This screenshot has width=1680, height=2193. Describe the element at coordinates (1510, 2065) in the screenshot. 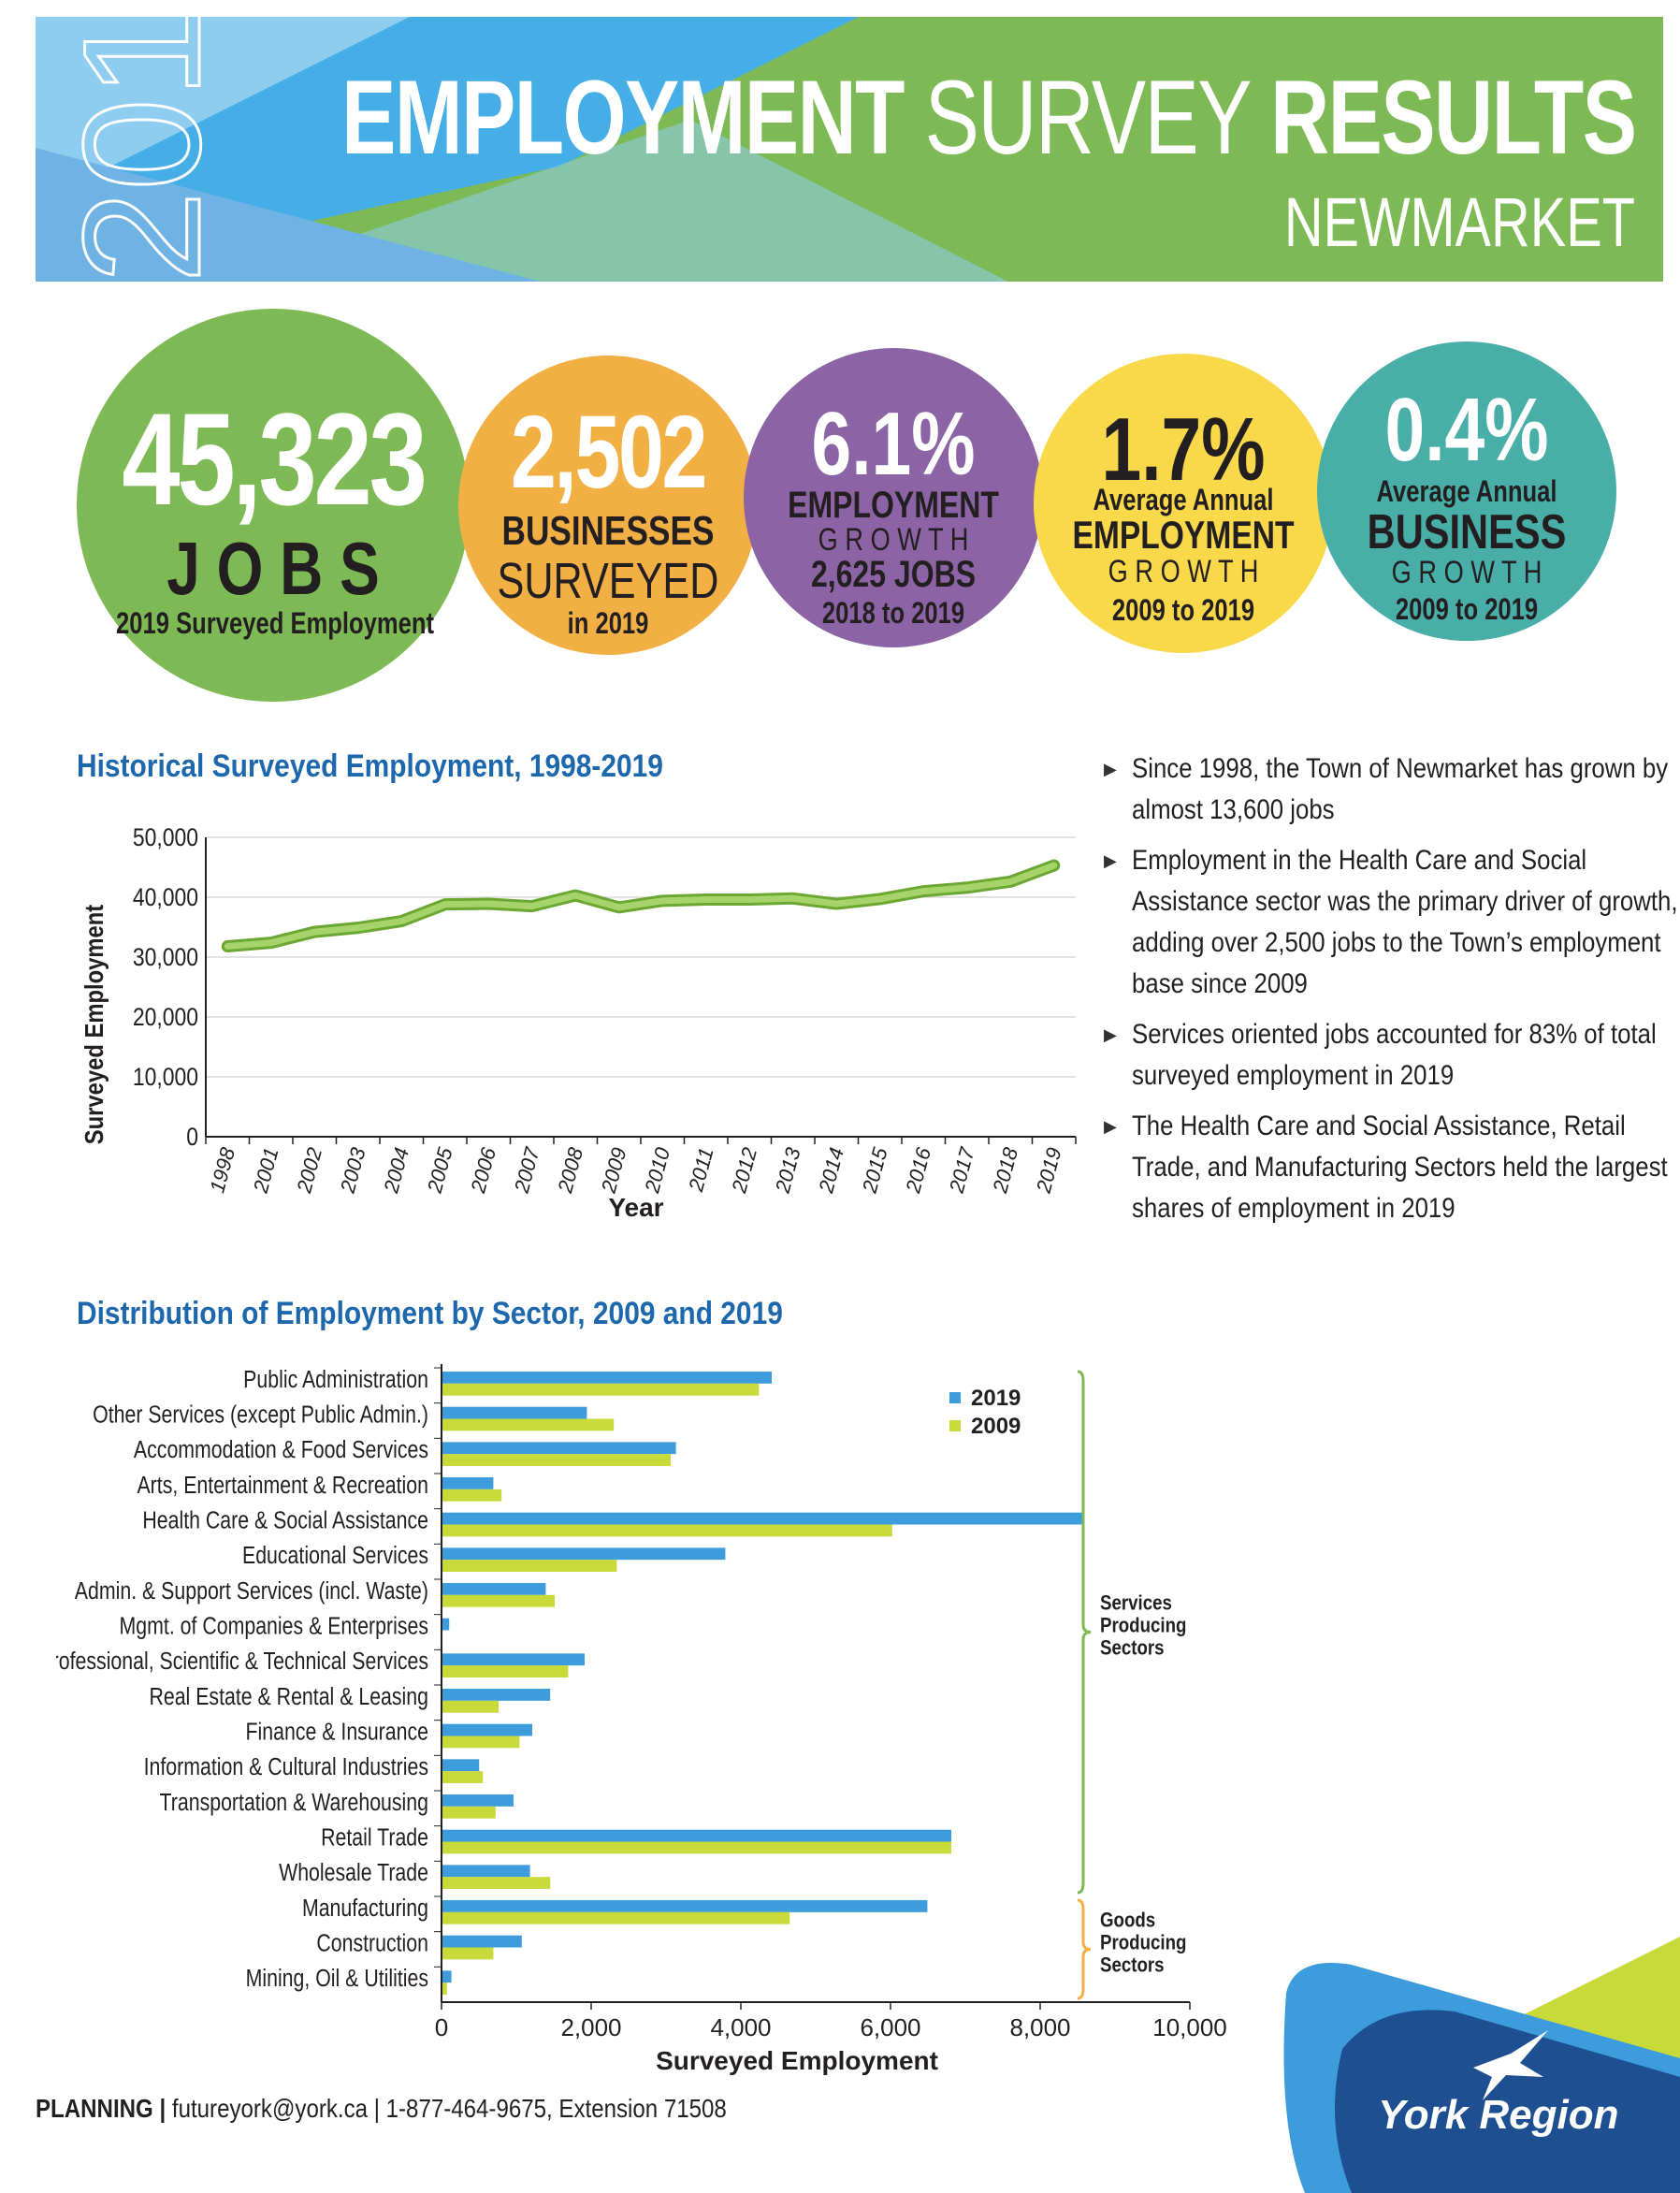

I see `star-icon` at that location.